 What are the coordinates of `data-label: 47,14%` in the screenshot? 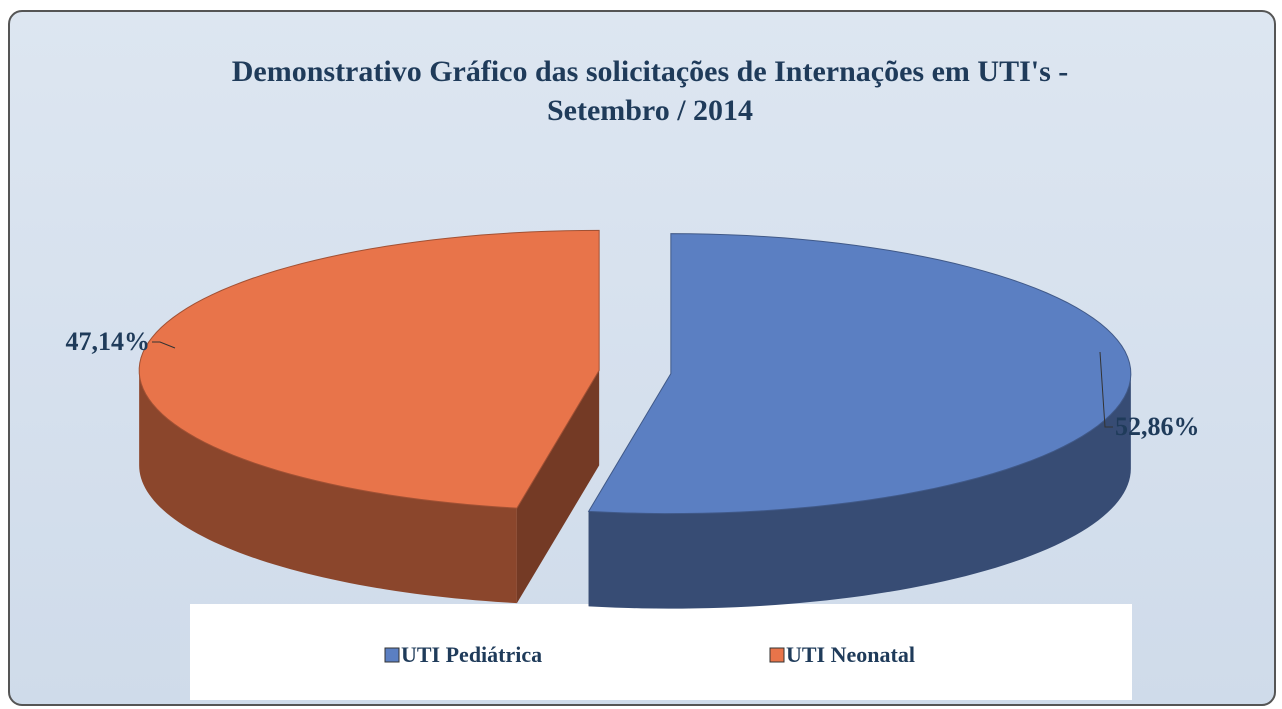 It's located at (108, 341).